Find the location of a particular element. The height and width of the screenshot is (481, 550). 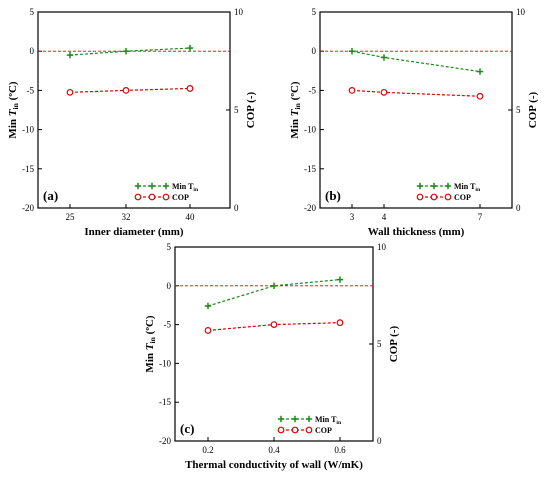

panel-label: (c) is located at coordinates (187, 428).